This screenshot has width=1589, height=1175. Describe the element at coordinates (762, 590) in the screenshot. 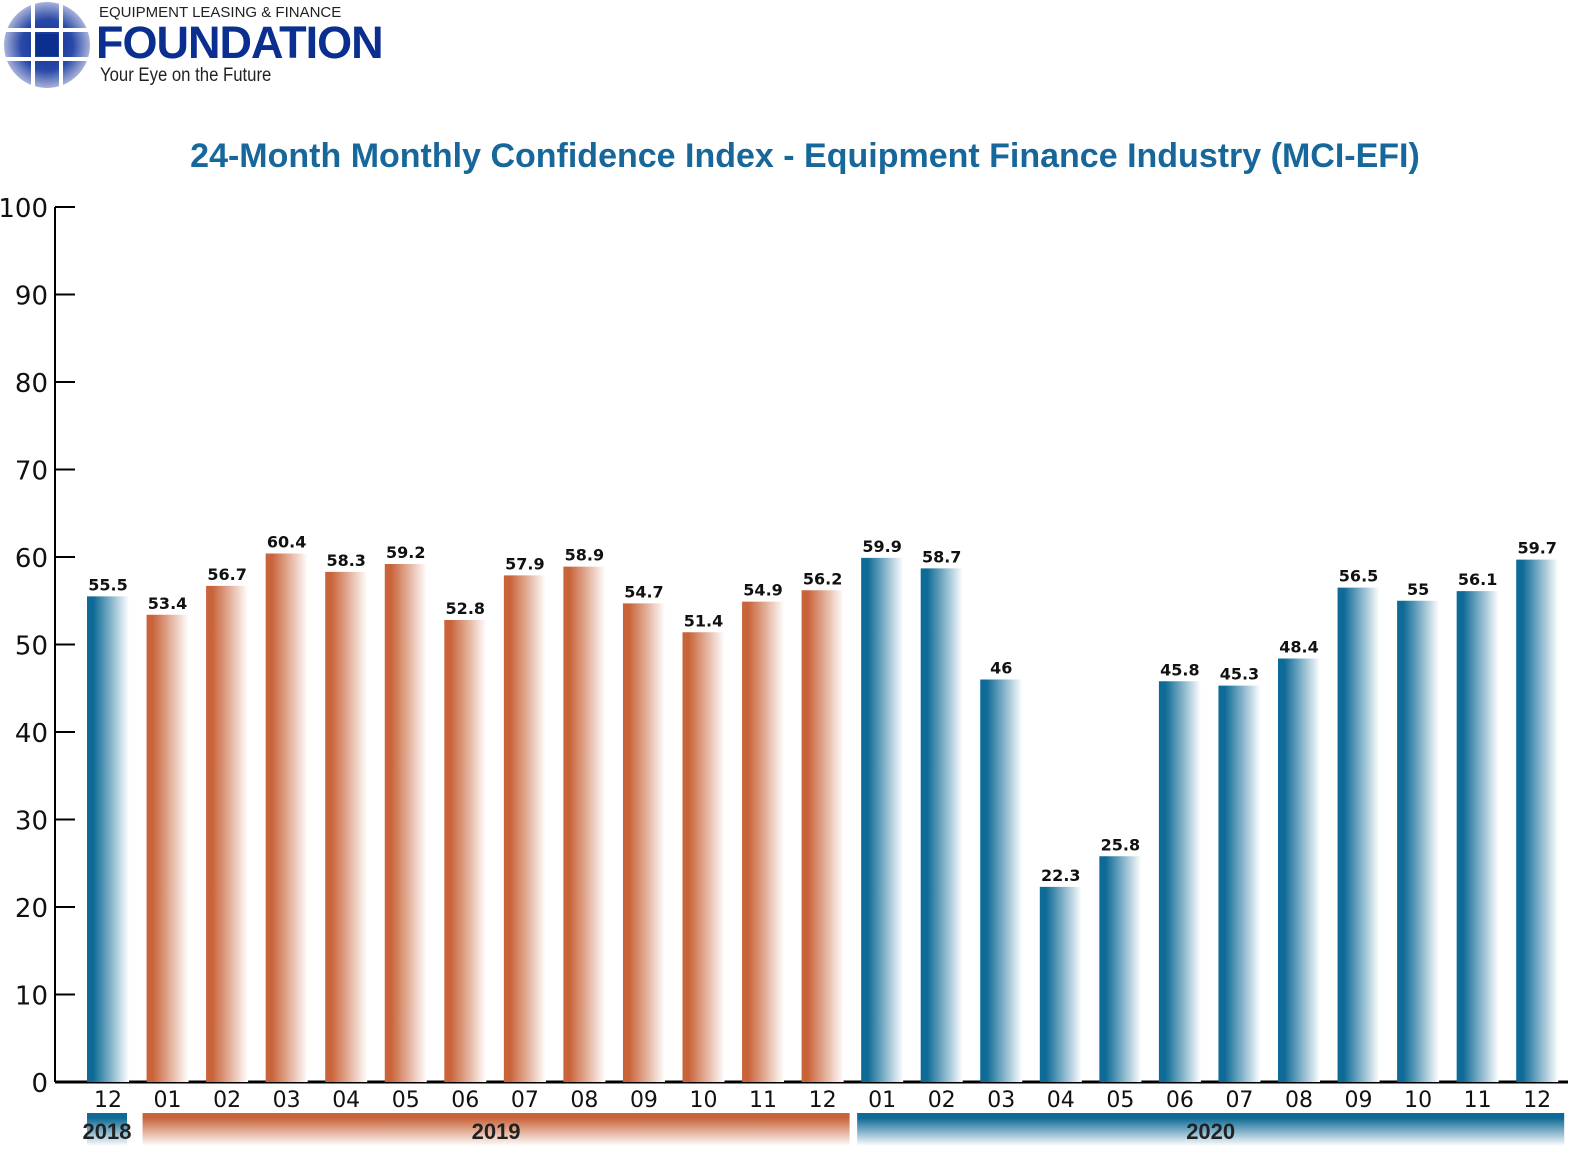

I see `data-label: 54.9` at that location.